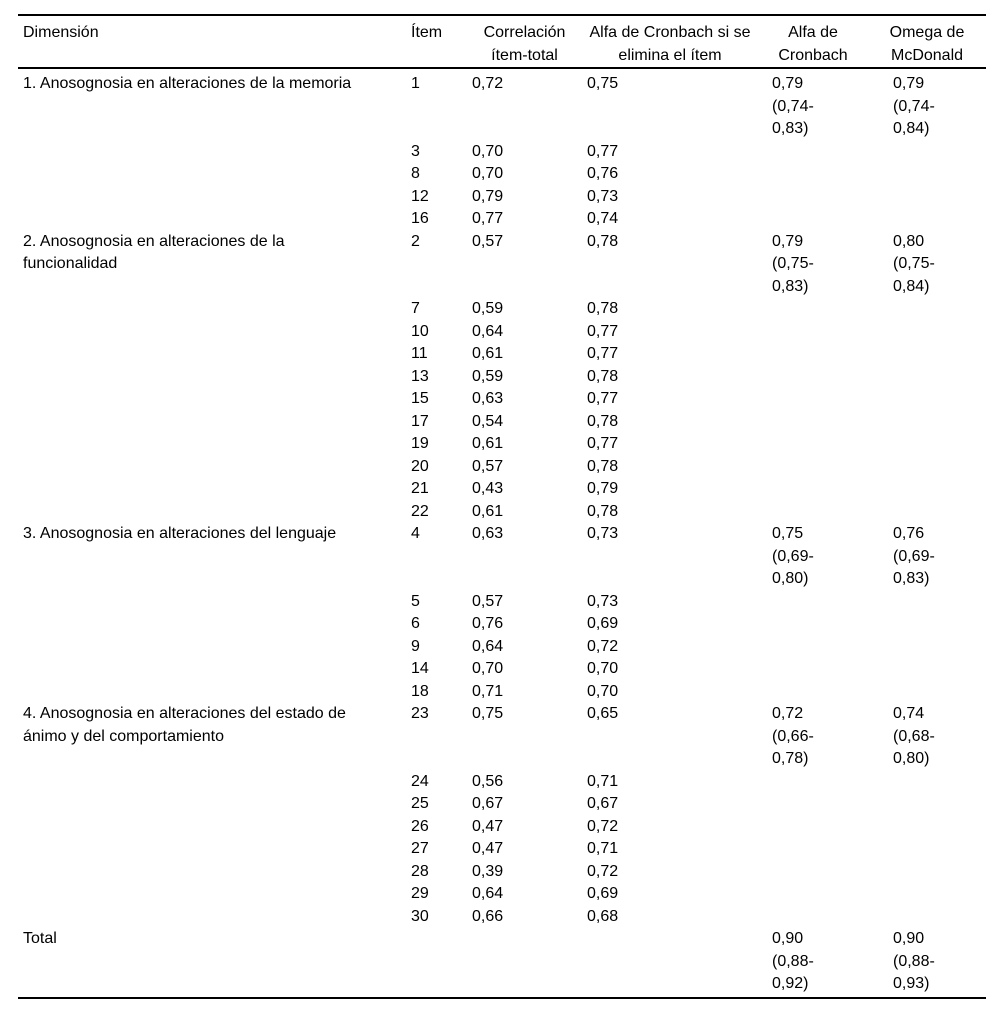 Image resolution: width=1000 pixels, height=1014 pixels. I want to click on col-header-item: Ítem, so click(436, 42).